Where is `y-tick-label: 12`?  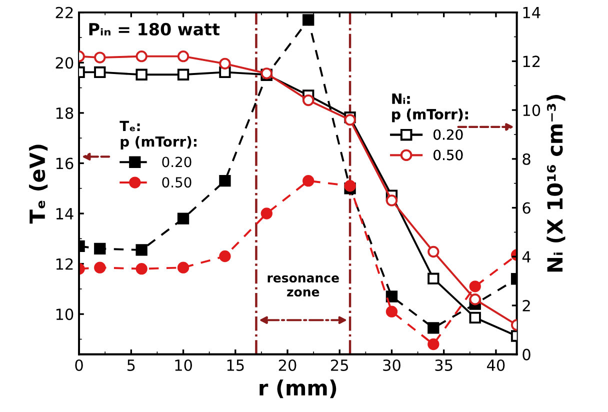
y-tick-label: 12 is located at coordinates (64, 264).